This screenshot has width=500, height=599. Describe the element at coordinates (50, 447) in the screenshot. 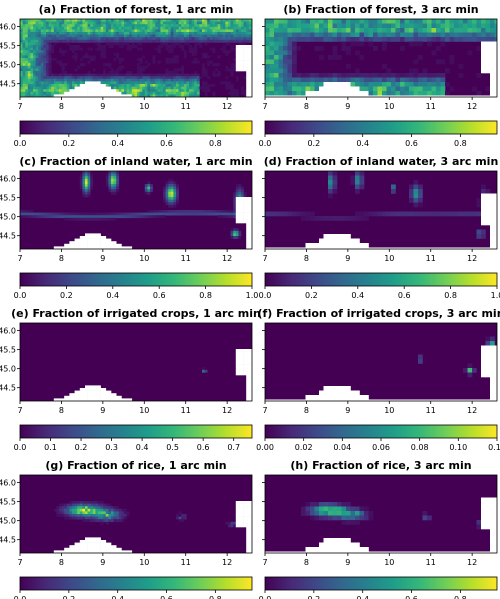

I see `colorbar-tick-label: 0.1` at that location.